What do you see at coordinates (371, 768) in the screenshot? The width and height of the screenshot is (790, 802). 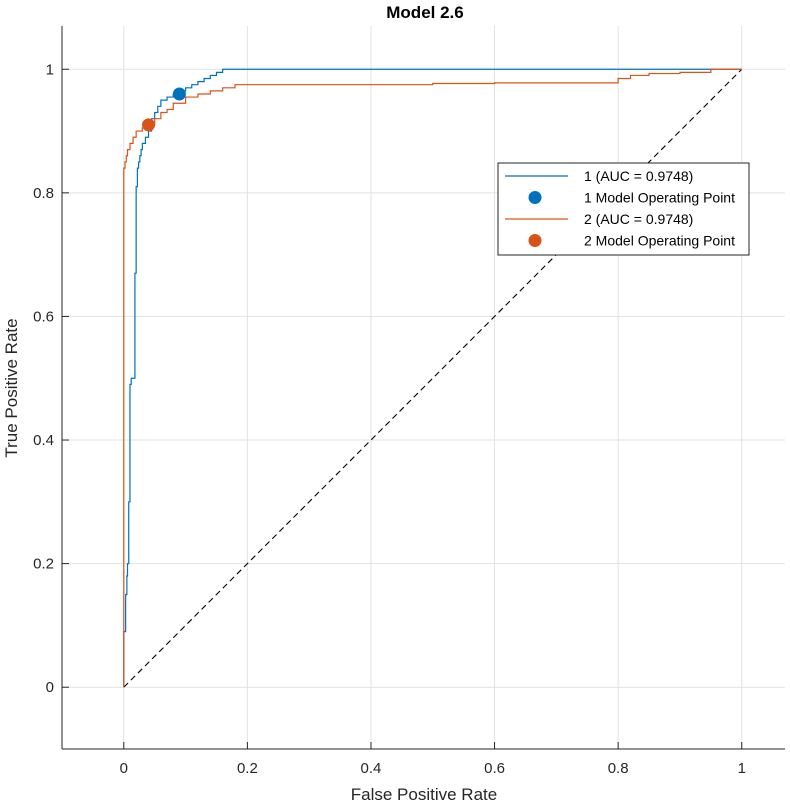 I see `x-tick-label-2: 0.4` at bounding box center [371, 768].